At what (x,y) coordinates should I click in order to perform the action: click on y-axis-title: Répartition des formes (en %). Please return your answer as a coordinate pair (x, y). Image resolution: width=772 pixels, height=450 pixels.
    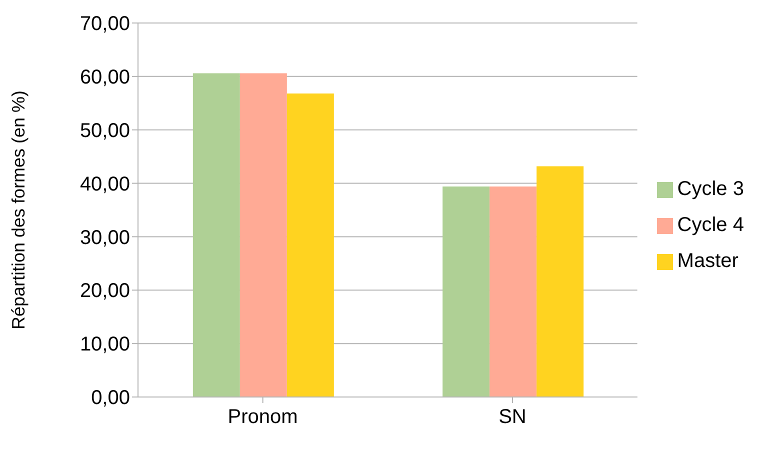
    Looking at the image, I should click on (18, 210).